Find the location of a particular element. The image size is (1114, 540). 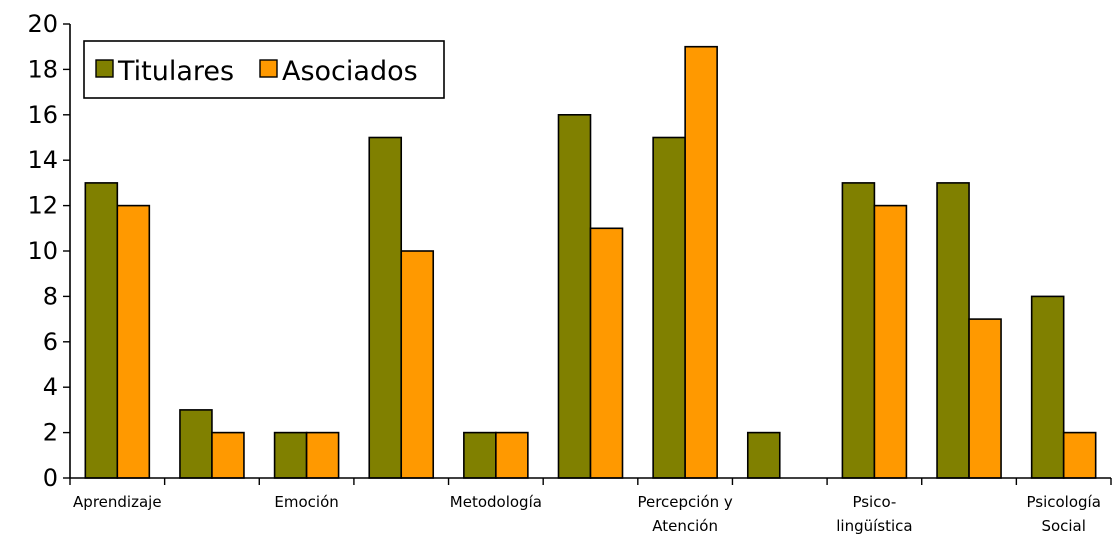

x-category-label-8: Psico-lingüística is located at coordinates (874, 514).